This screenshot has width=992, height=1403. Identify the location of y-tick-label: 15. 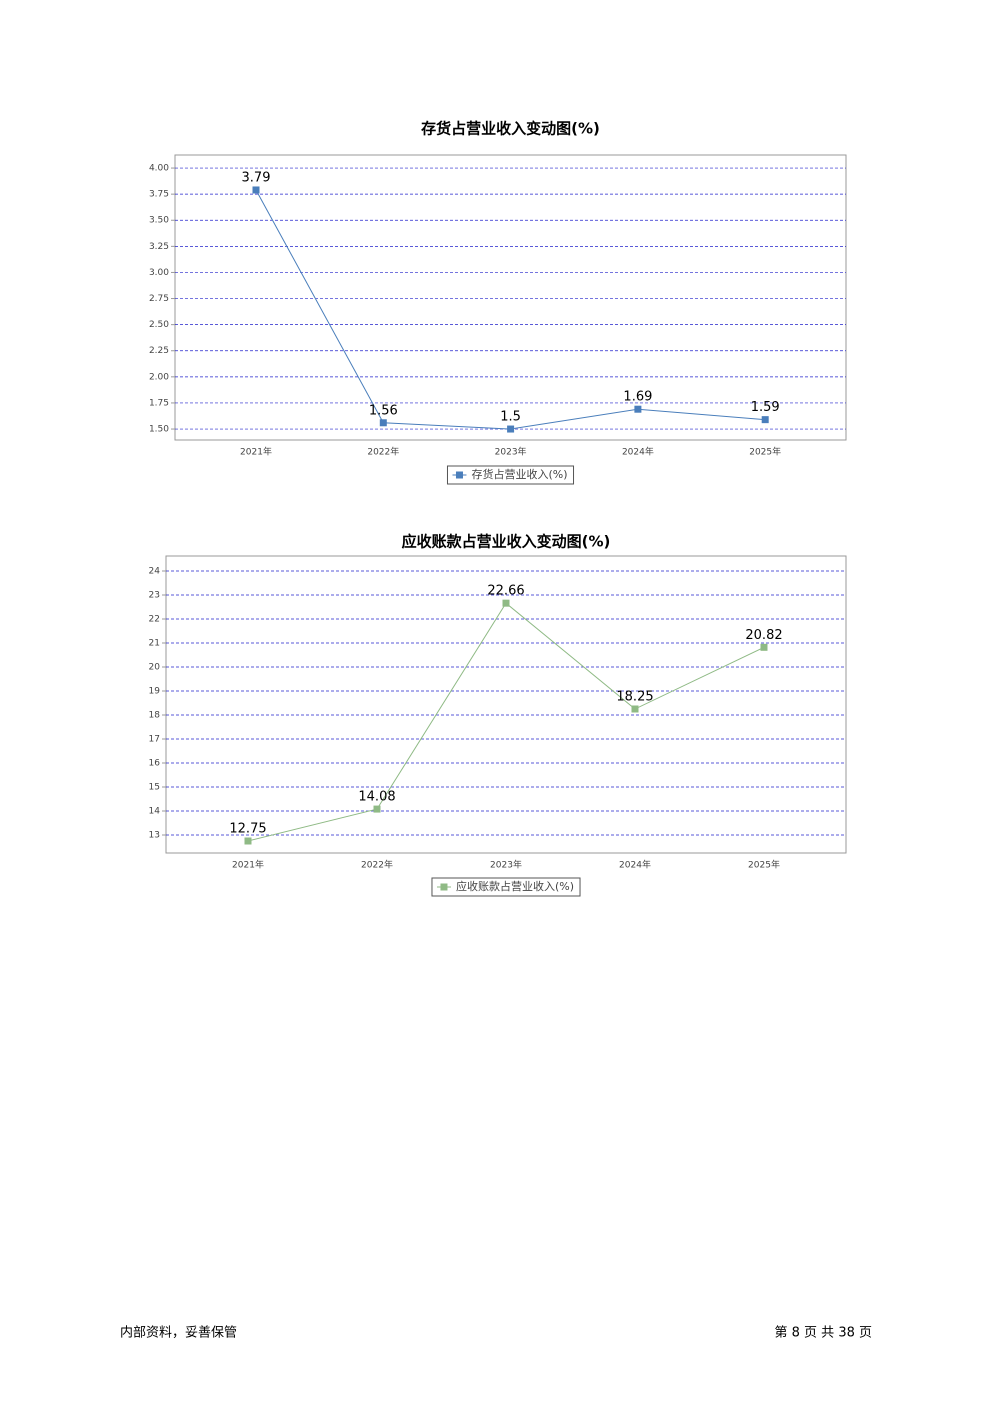
(154, 788).